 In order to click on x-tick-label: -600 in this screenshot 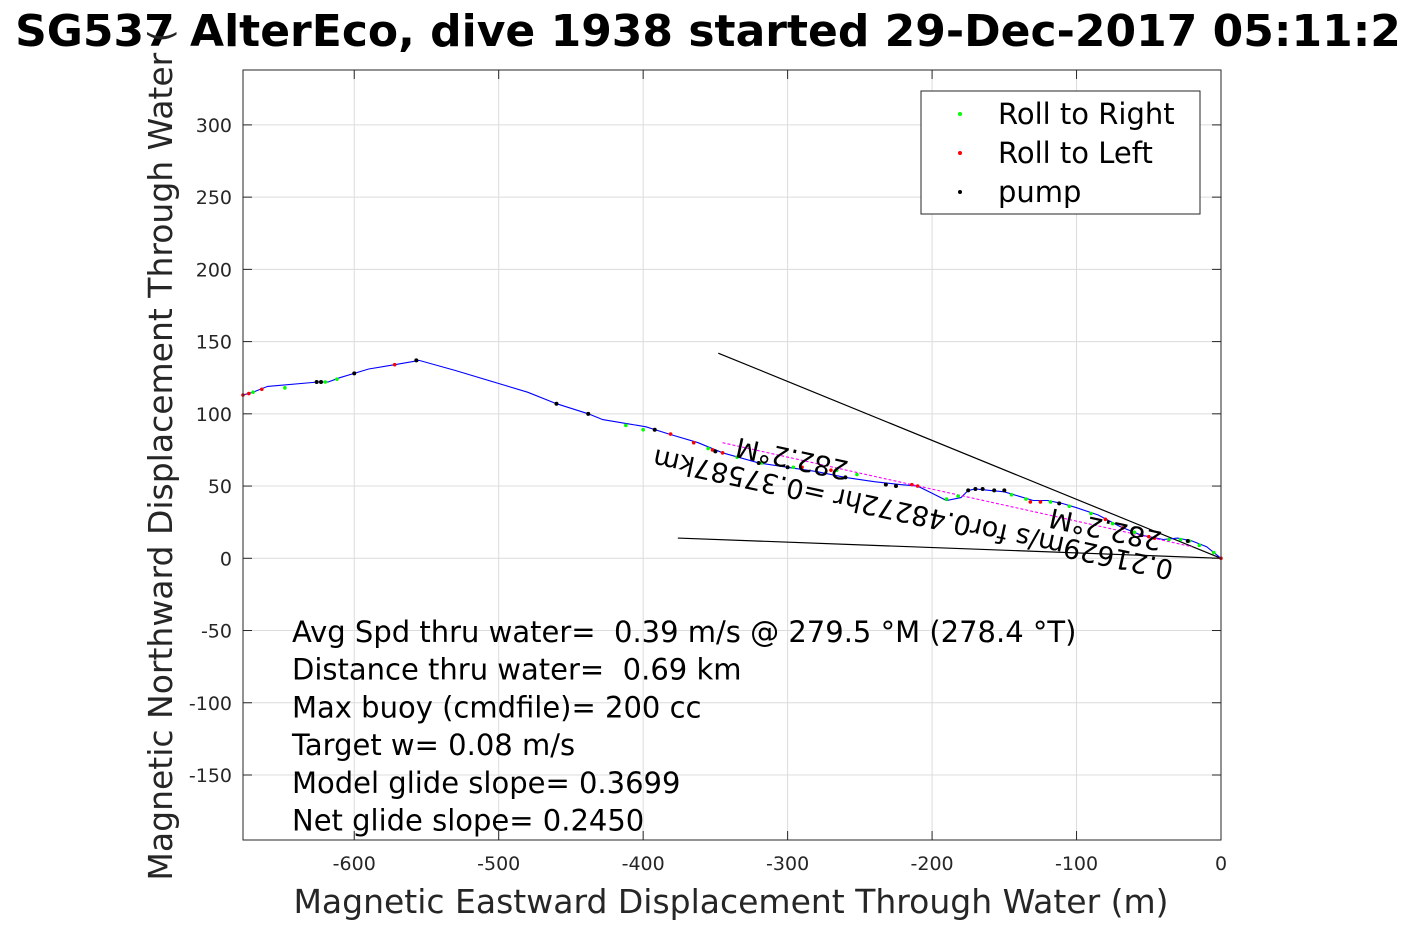, I will do `click(354, 864)`.